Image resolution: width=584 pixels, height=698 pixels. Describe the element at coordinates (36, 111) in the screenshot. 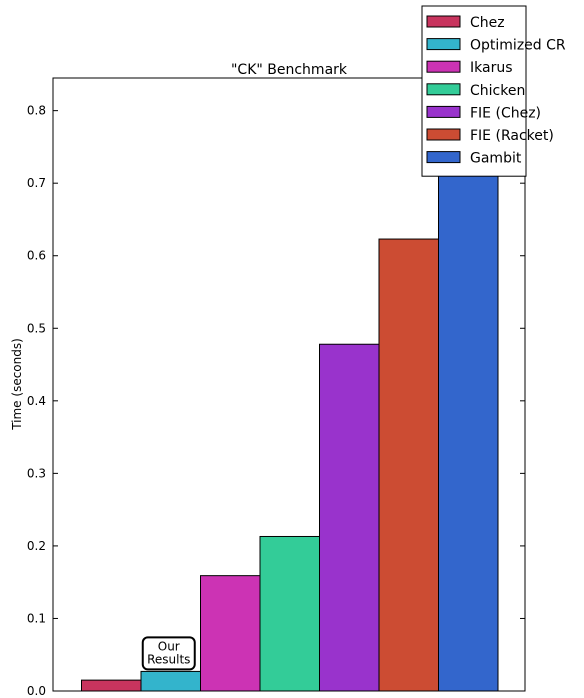

I see `y-tick-label: 0.8` at that location.